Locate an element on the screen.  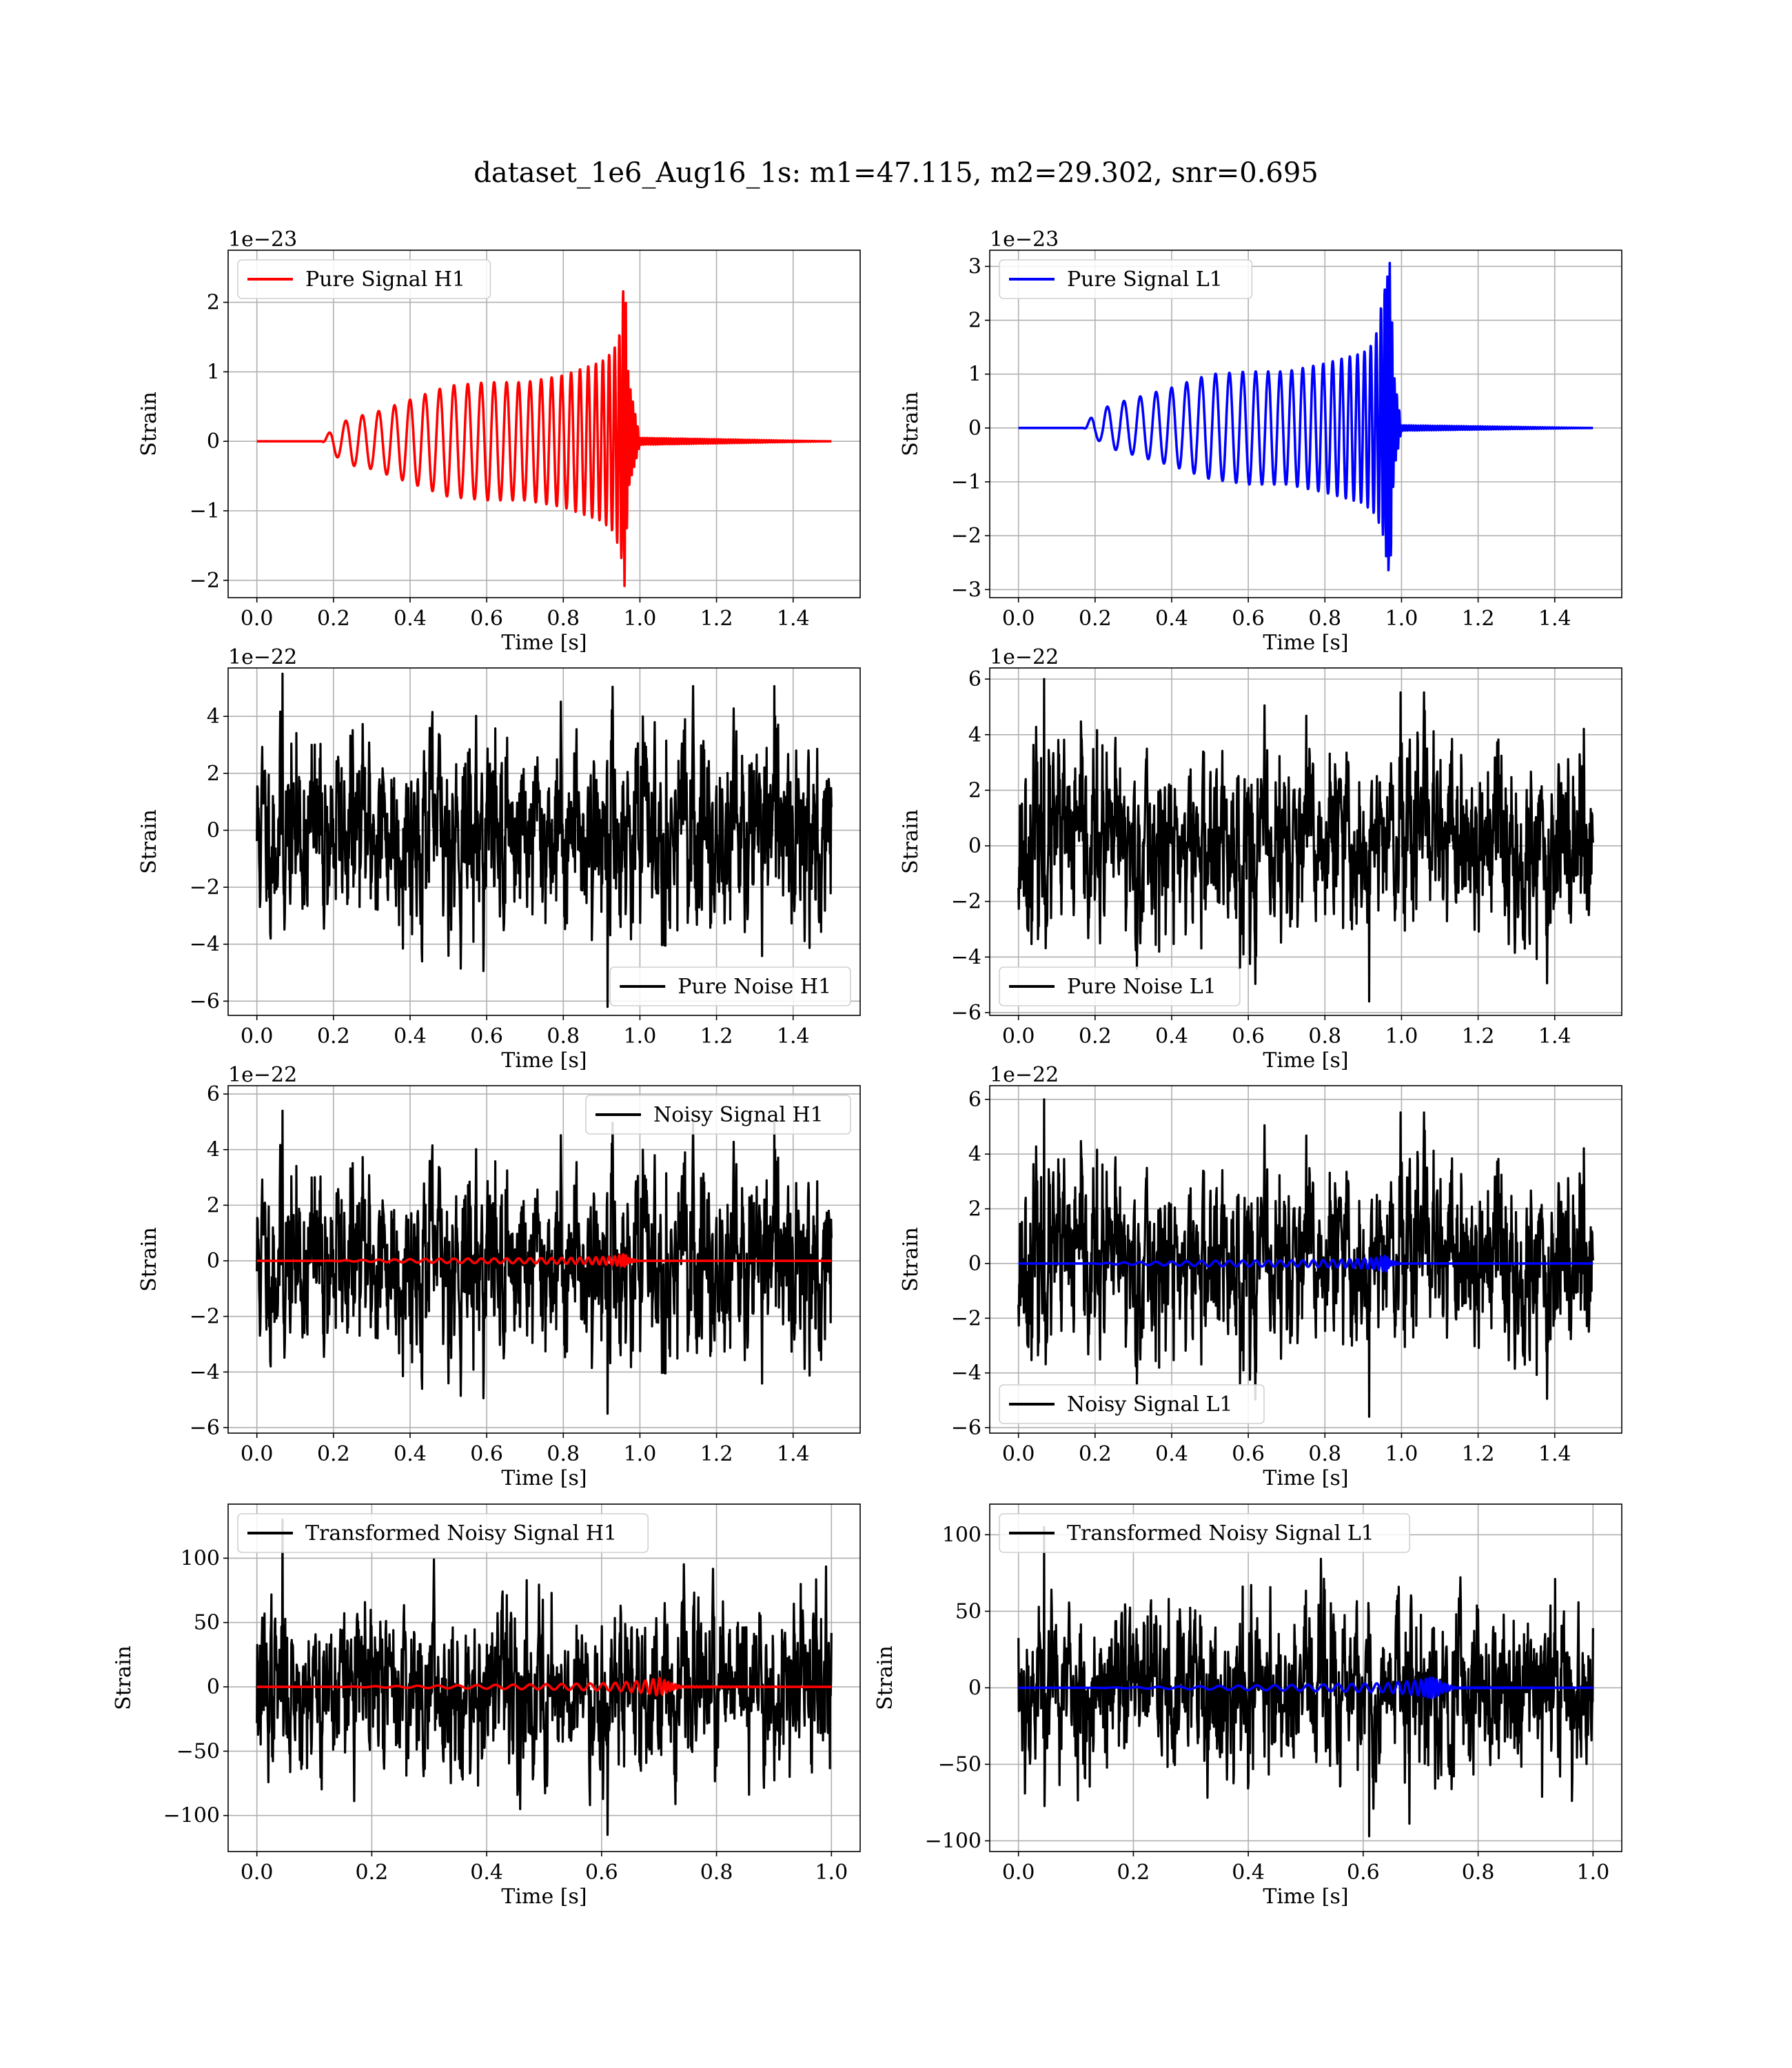
legend-label: Transformed Noisy Signal L1 is located at coordinates (1220, 1533).